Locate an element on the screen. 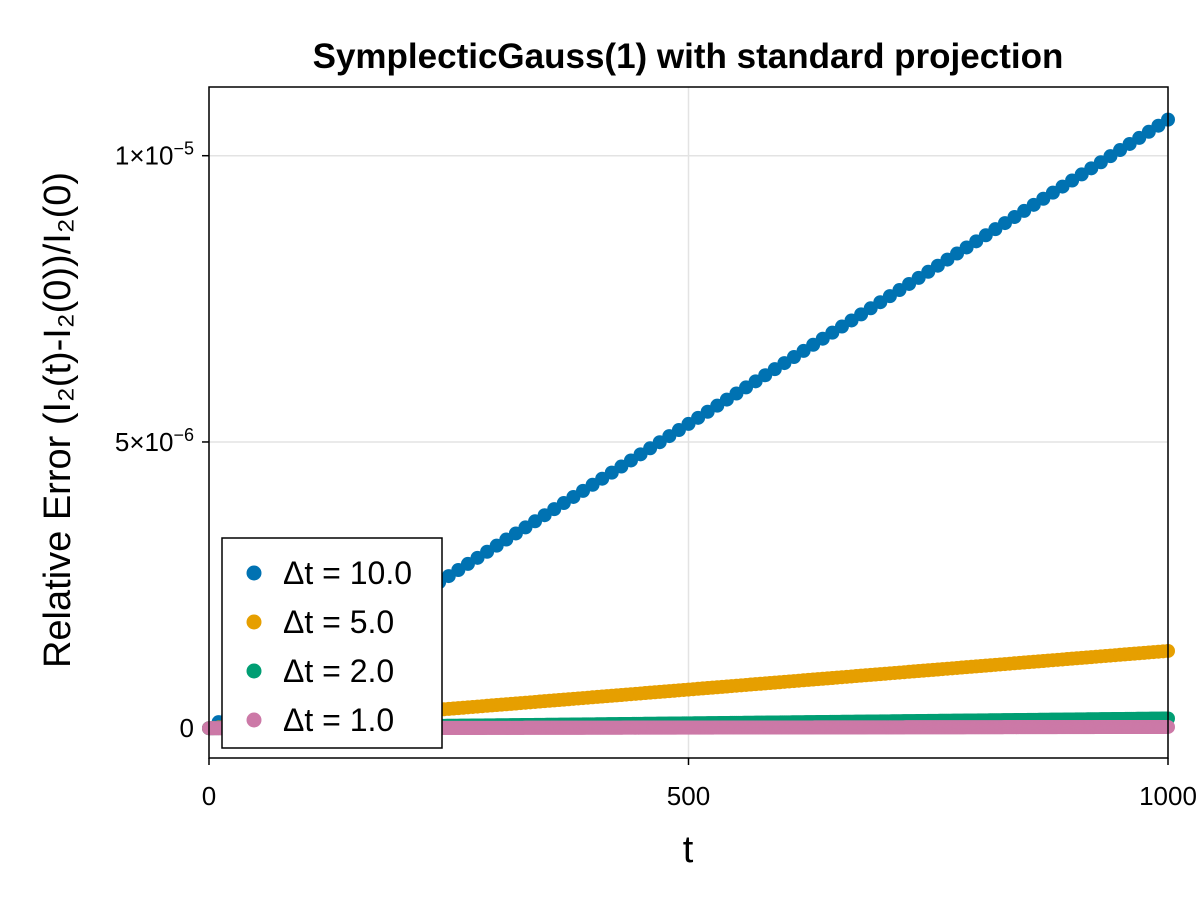  legend-label: Δt = 5.0 is located at coordinates (338, 622).